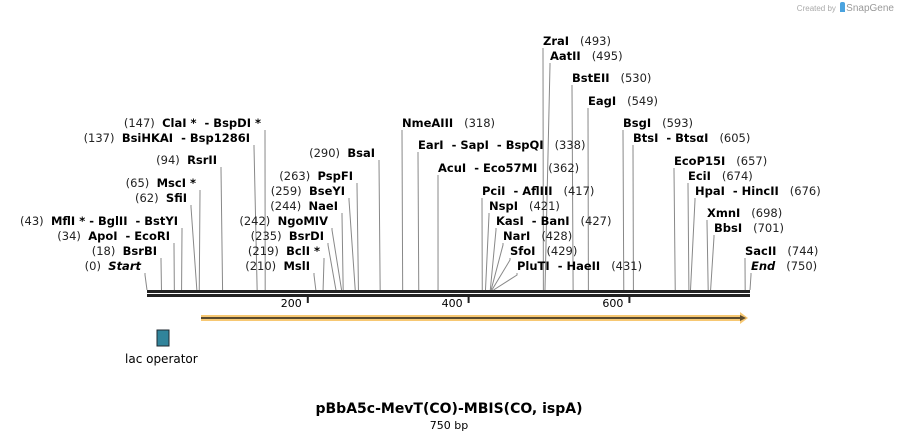 The image size is (898, 441). What do you see at coordinates (523, 251) in the screenshot?
I see `site-enzyme-name: SfoI` at bounding box center [523, 251].